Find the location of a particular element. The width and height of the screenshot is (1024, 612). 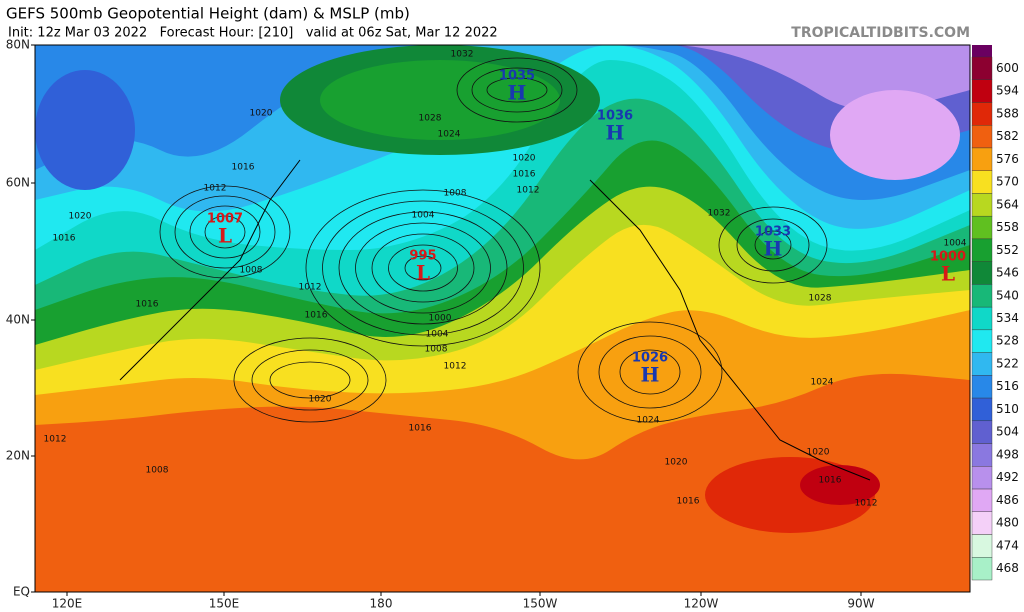

colorbar-label: 582 is located at coordinates (1007, 136).